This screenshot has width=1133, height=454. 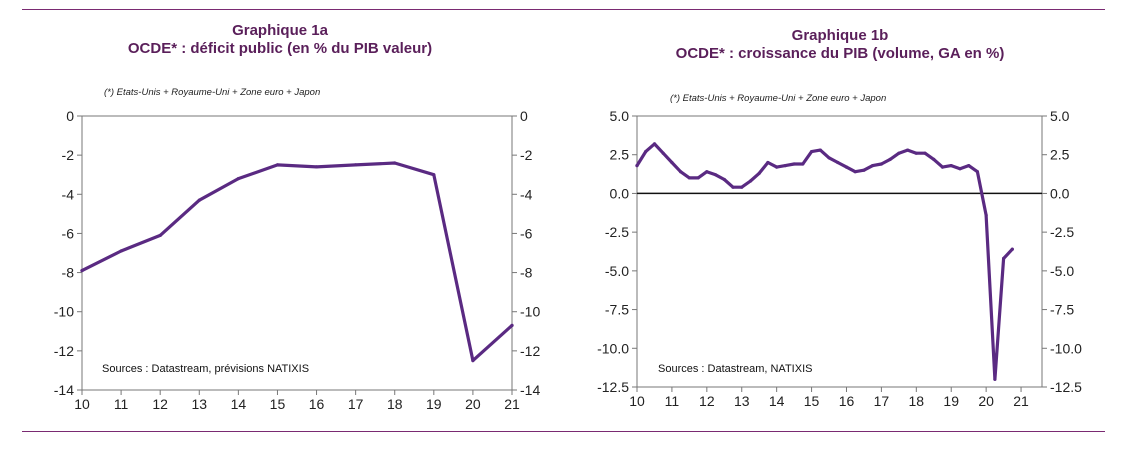 What do you see at coordinates (1060, 116) in the screenshot?
I see `chart-1b-y-tick-label-right: 5.0` at bounding box center [1060, 116].